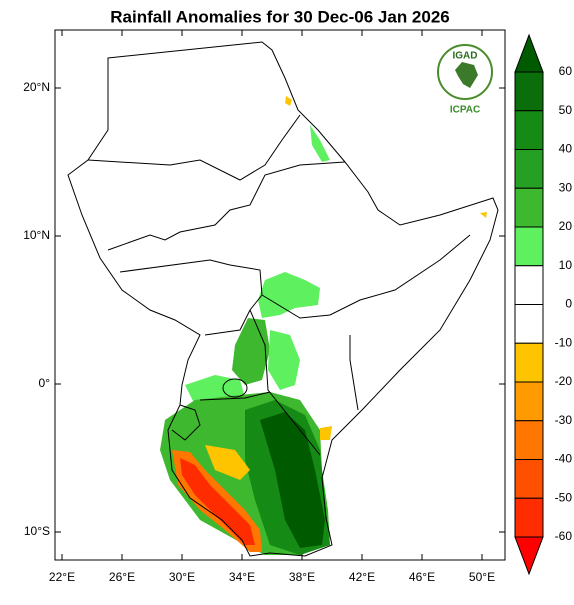 This screenshot has height=605, width=574. What do you see at coordinates (36, 235) in the screenshot?
I see `y-tick-label: 10°N` at bounding box center [36, 235].